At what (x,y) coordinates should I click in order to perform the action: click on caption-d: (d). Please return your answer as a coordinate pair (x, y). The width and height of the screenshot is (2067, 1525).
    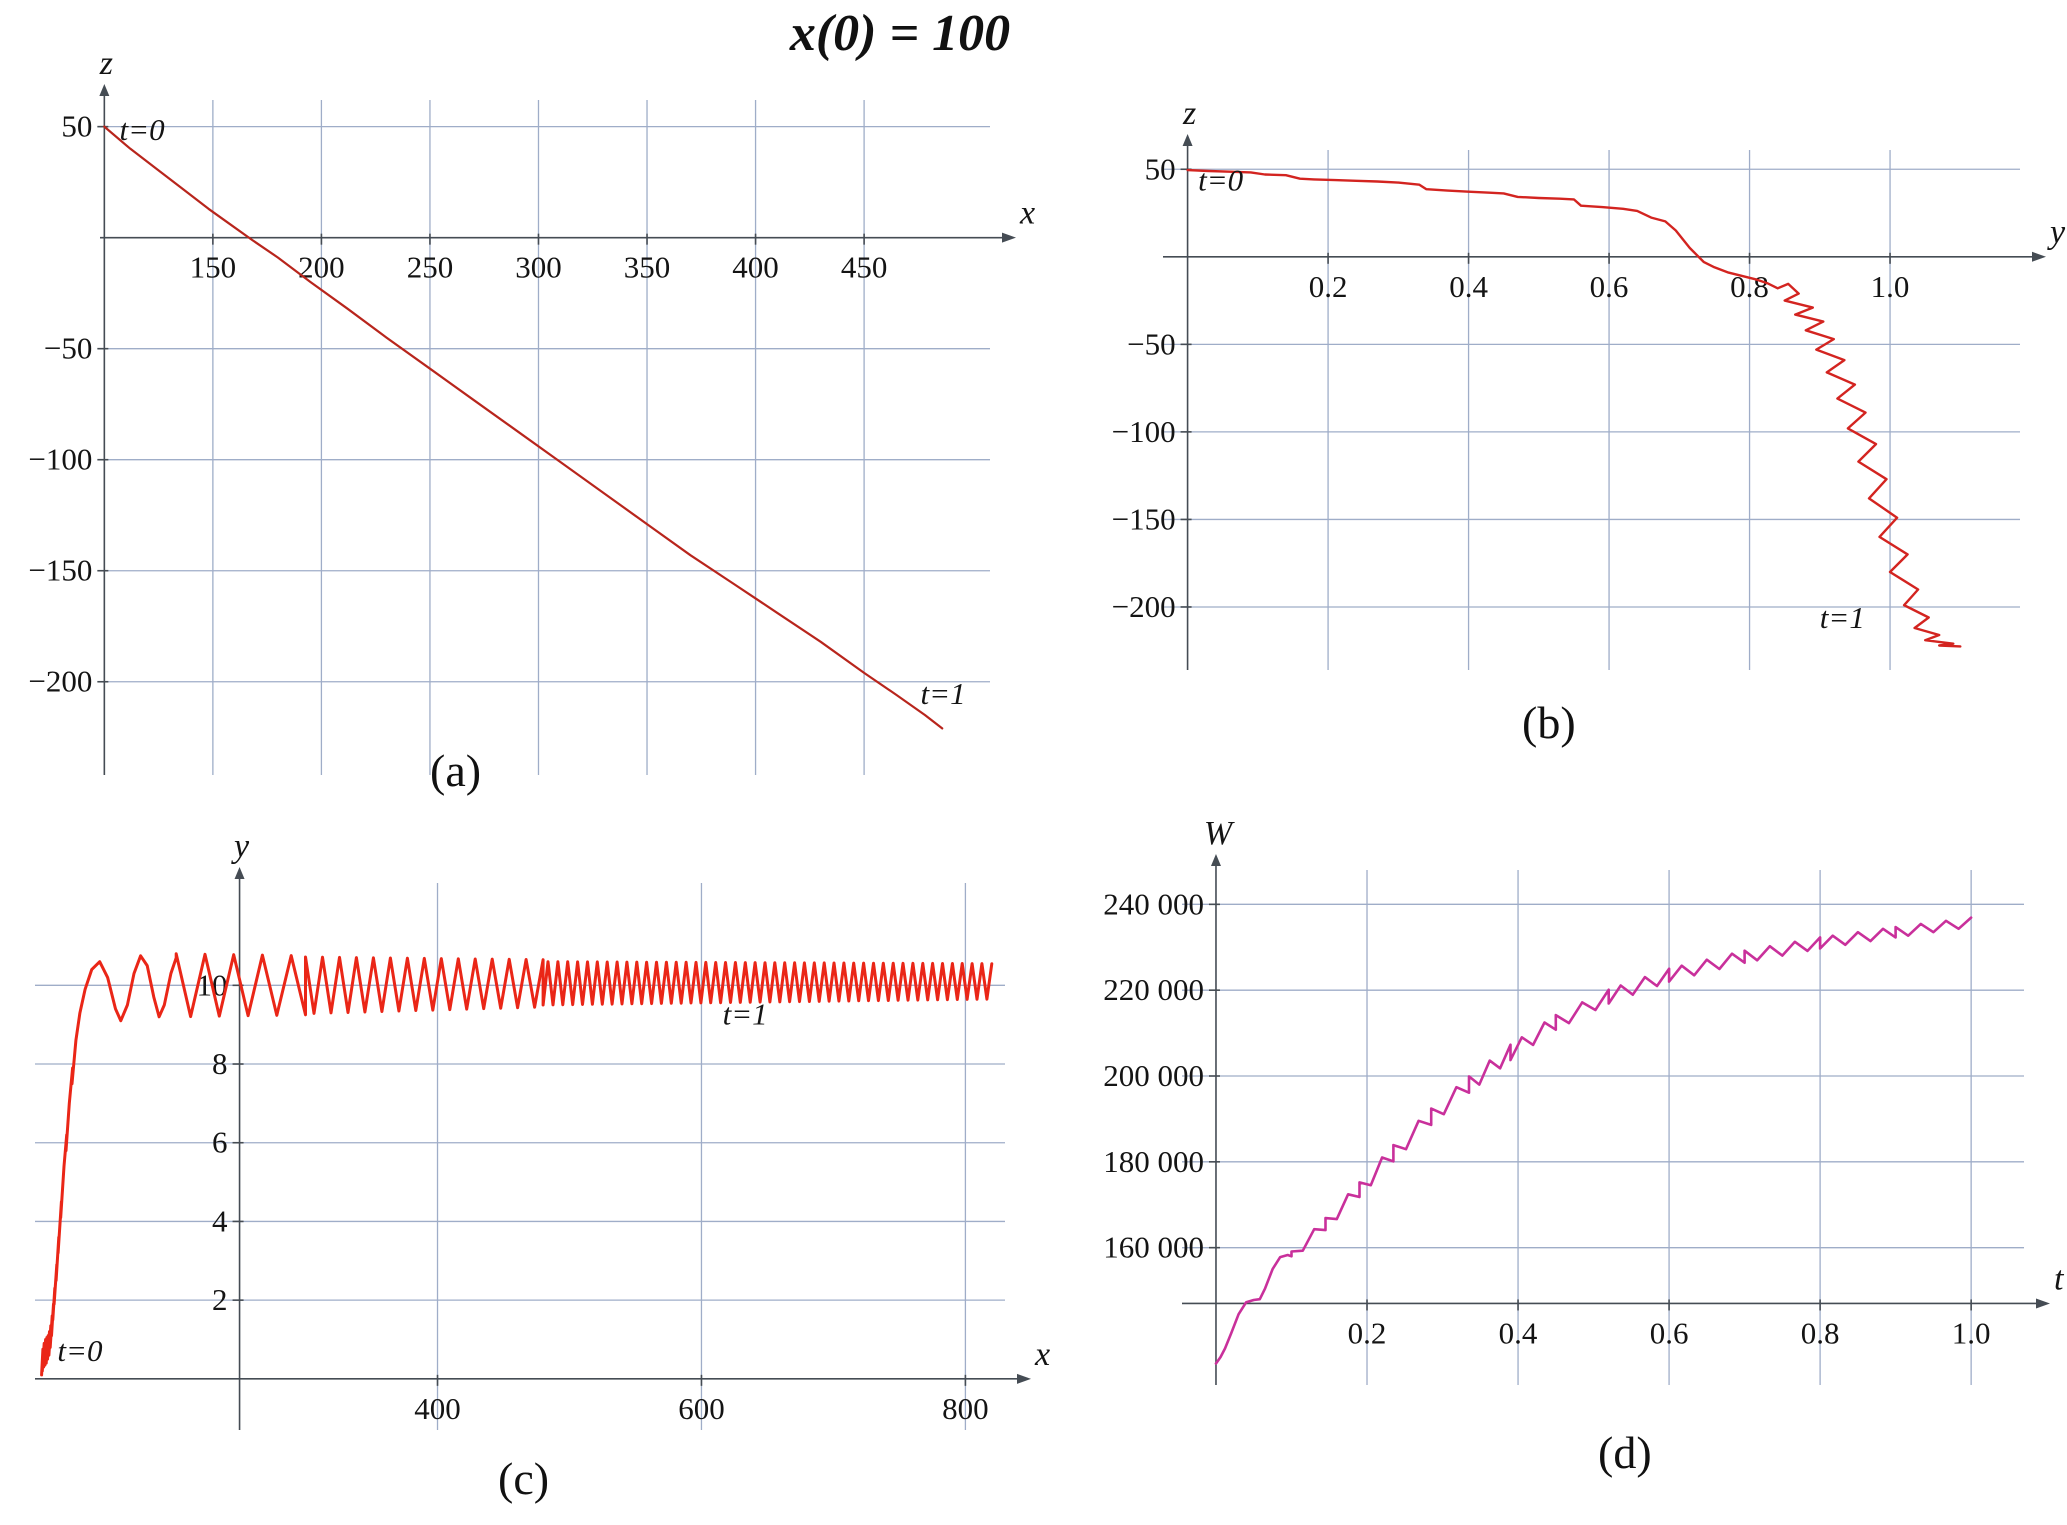
    Looking at the image, I should click on (1625, 1452).